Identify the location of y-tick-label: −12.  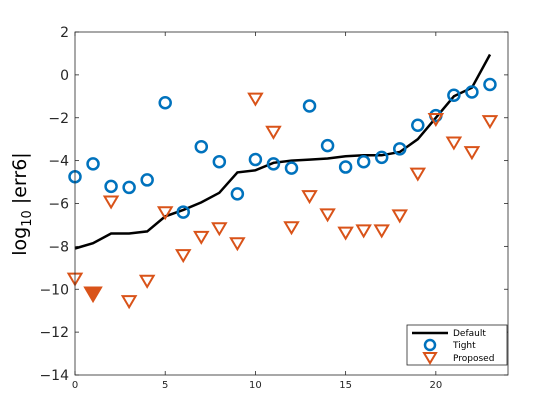
(54, 333).